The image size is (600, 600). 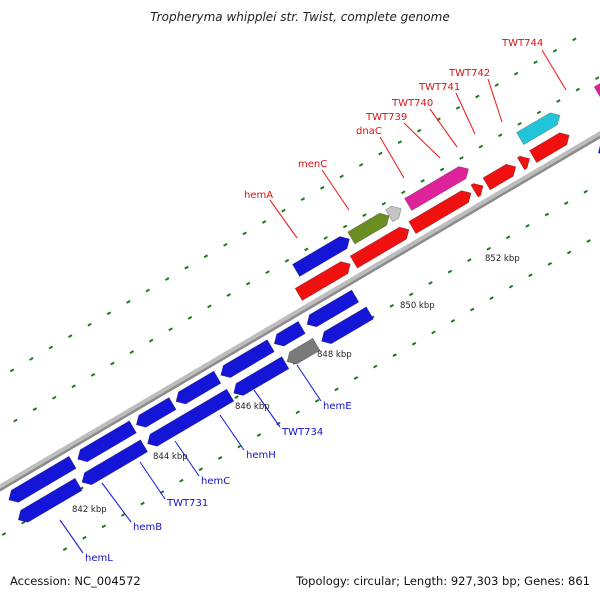 I want to click on gene-label-dnaC: dnaC, so click(x=369, y=131).